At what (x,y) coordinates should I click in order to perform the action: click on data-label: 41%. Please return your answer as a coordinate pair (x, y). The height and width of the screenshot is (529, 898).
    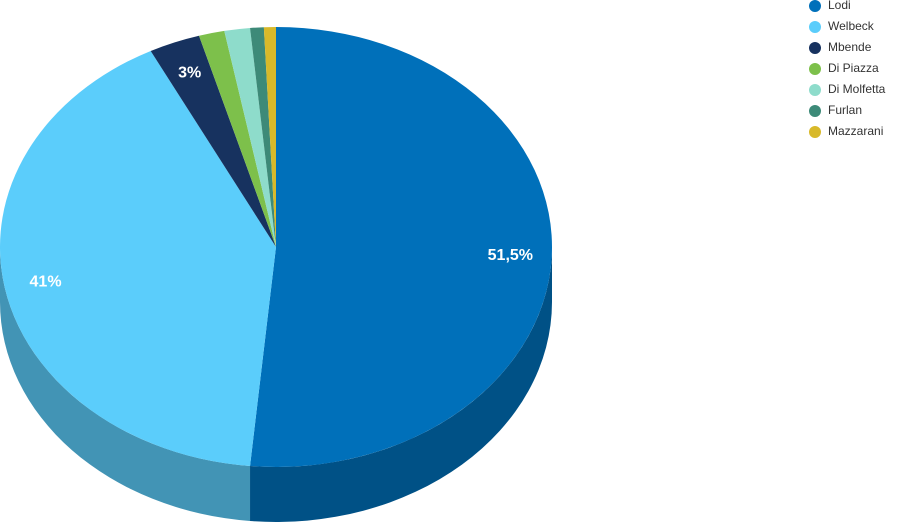
    Looking at the image, I should click on (46, 281).